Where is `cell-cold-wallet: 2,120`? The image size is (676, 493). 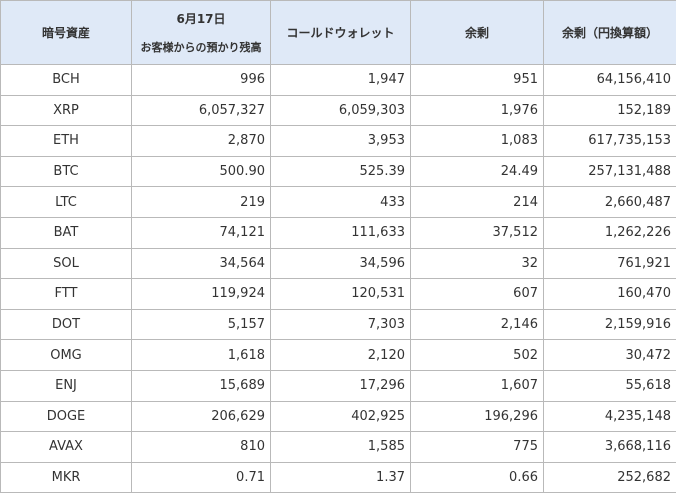
cell-cold-wallet: 2,120 is located at coordinates (340, 355).